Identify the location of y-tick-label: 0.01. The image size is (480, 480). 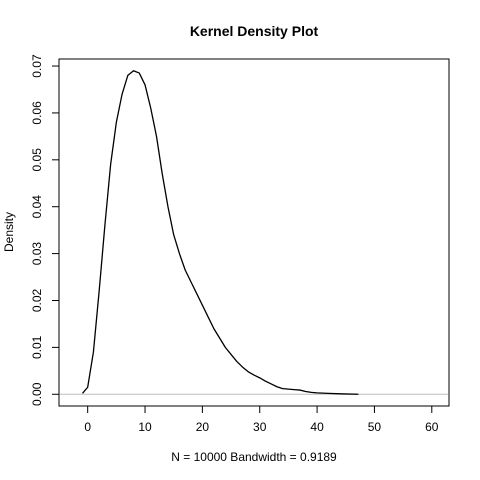
(37, 347).